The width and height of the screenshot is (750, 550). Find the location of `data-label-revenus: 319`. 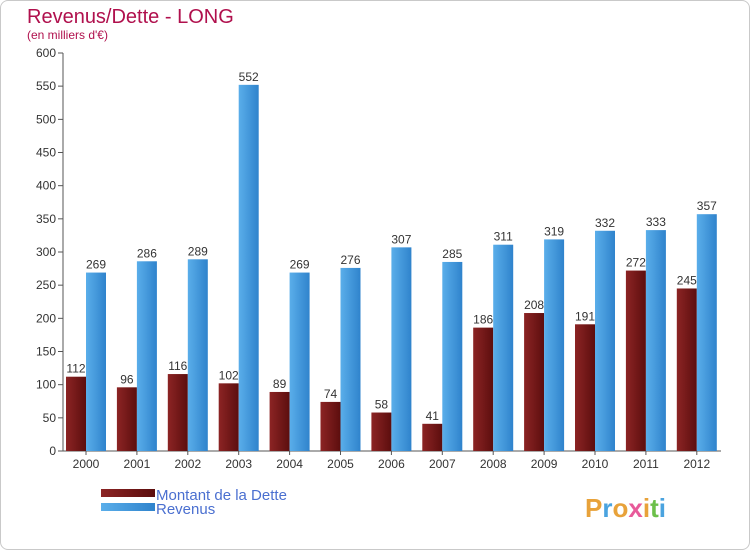

data-label-revenus: 319 is located at coordinates (554, 231).